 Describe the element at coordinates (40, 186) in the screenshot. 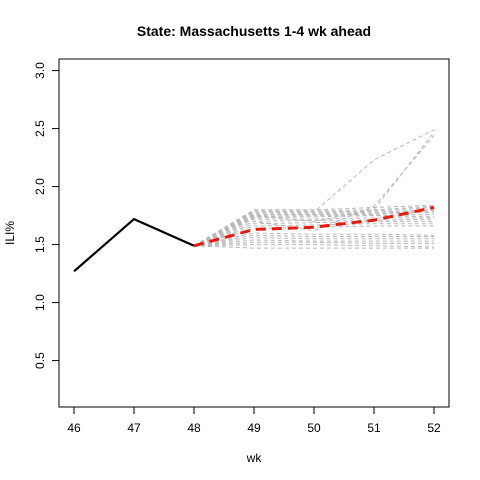

I see `y-tick-label: 2.0` at that location.